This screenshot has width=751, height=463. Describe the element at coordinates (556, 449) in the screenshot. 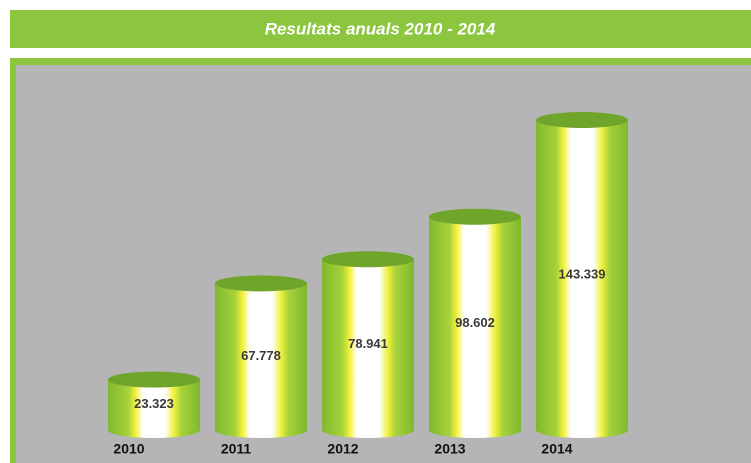

I see `x-tick-label: 2014` at that location.